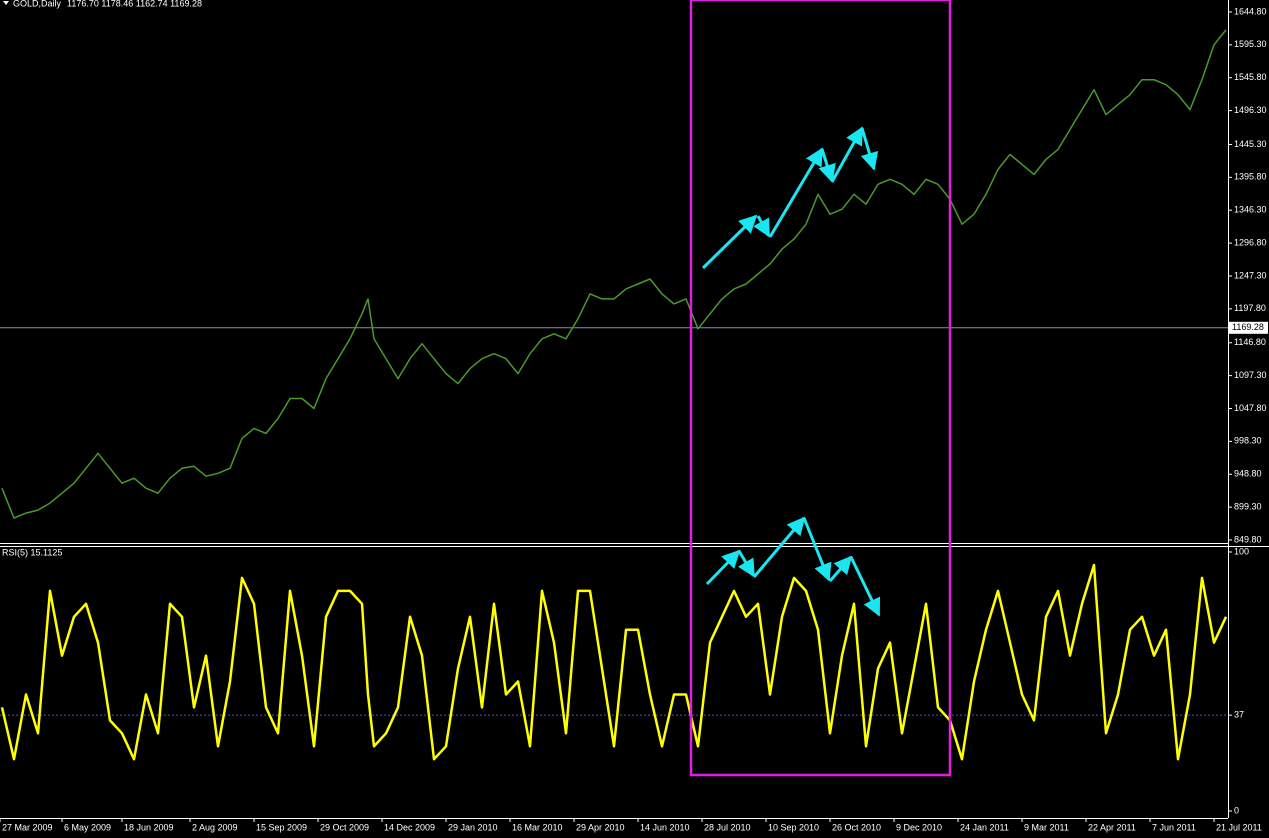 Image resolution: width=1269 pixels, height=838 pixels. I want to click on y-tick-label: 1595.30, so click(1250, 44).